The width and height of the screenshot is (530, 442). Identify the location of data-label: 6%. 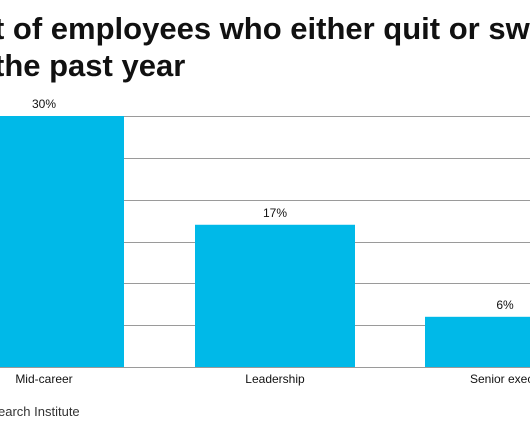
(505, 305).